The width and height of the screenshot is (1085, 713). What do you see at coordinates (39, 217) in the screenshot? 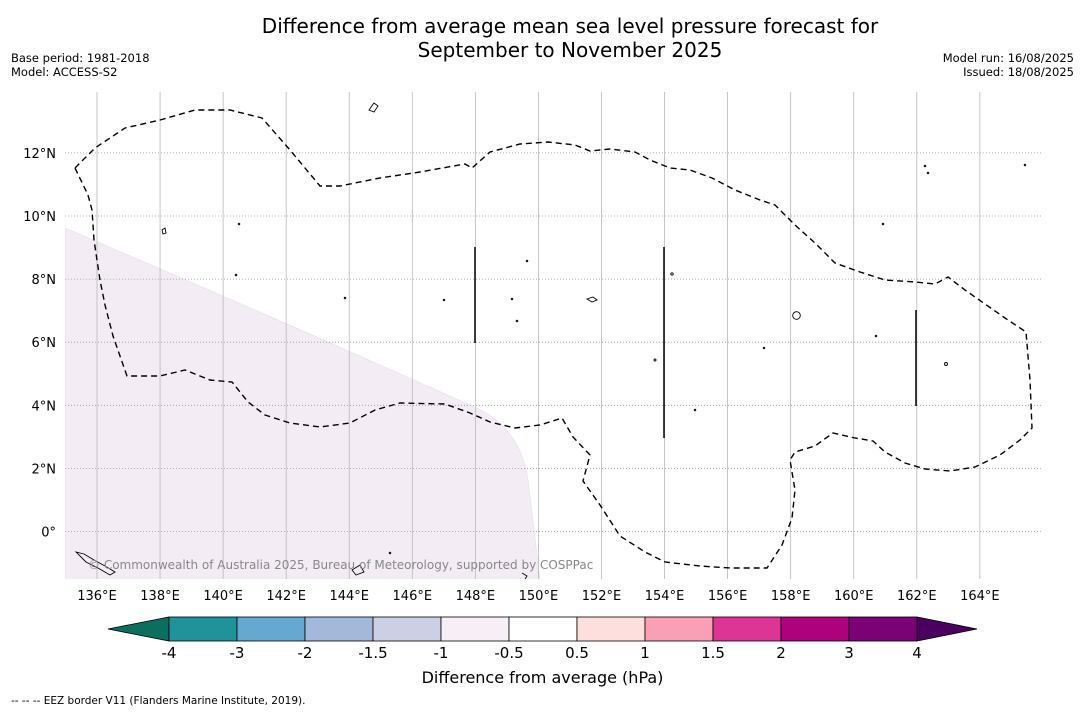
I see `lat-tick-label: 10°N` at bounding box center [39, 217].